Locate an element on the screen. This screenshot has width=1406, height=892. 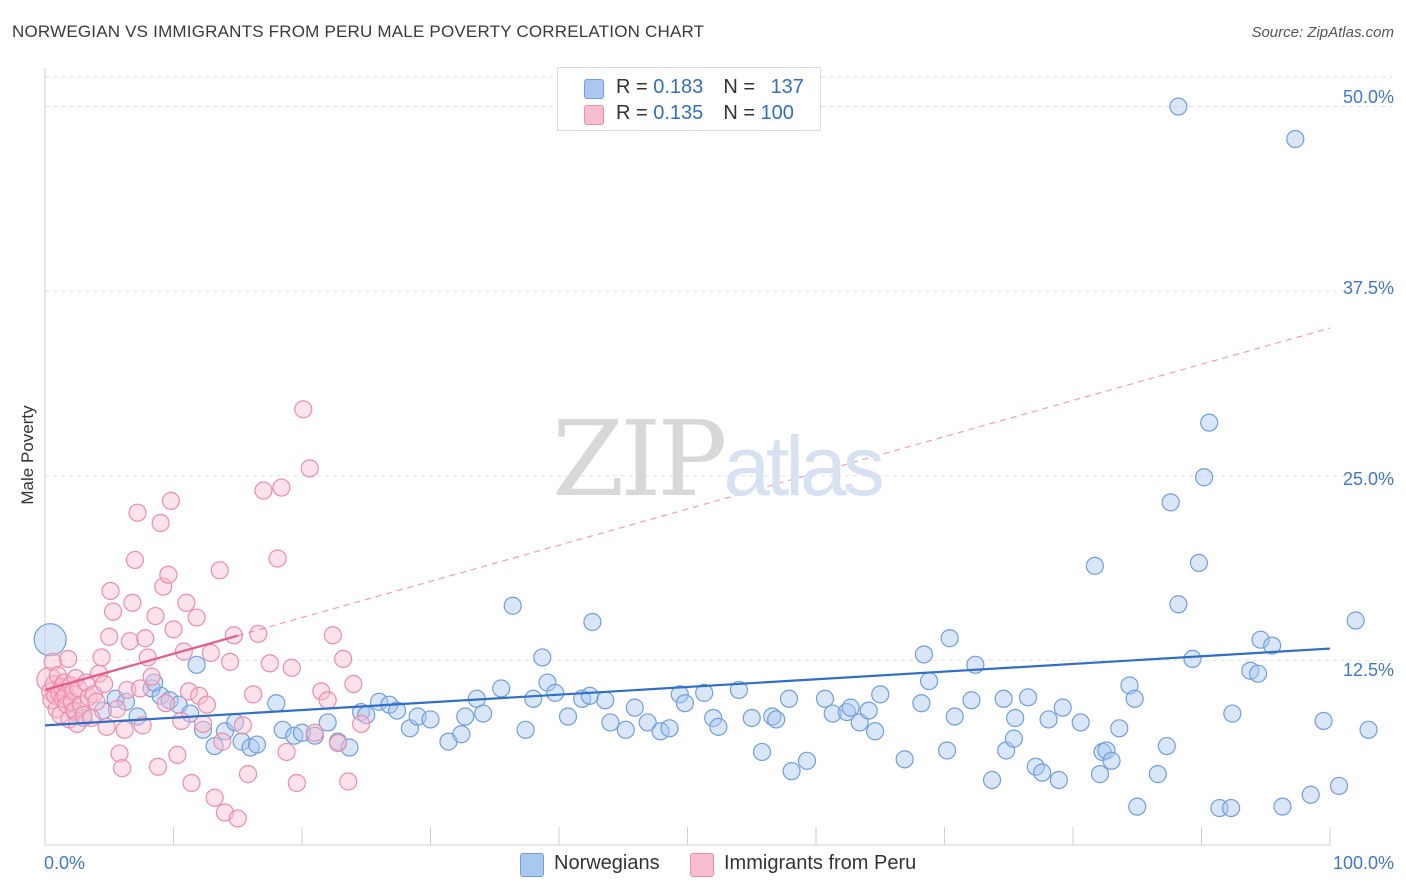
legend-label: Immigrants from Peru is located at coordinates (820, 863).